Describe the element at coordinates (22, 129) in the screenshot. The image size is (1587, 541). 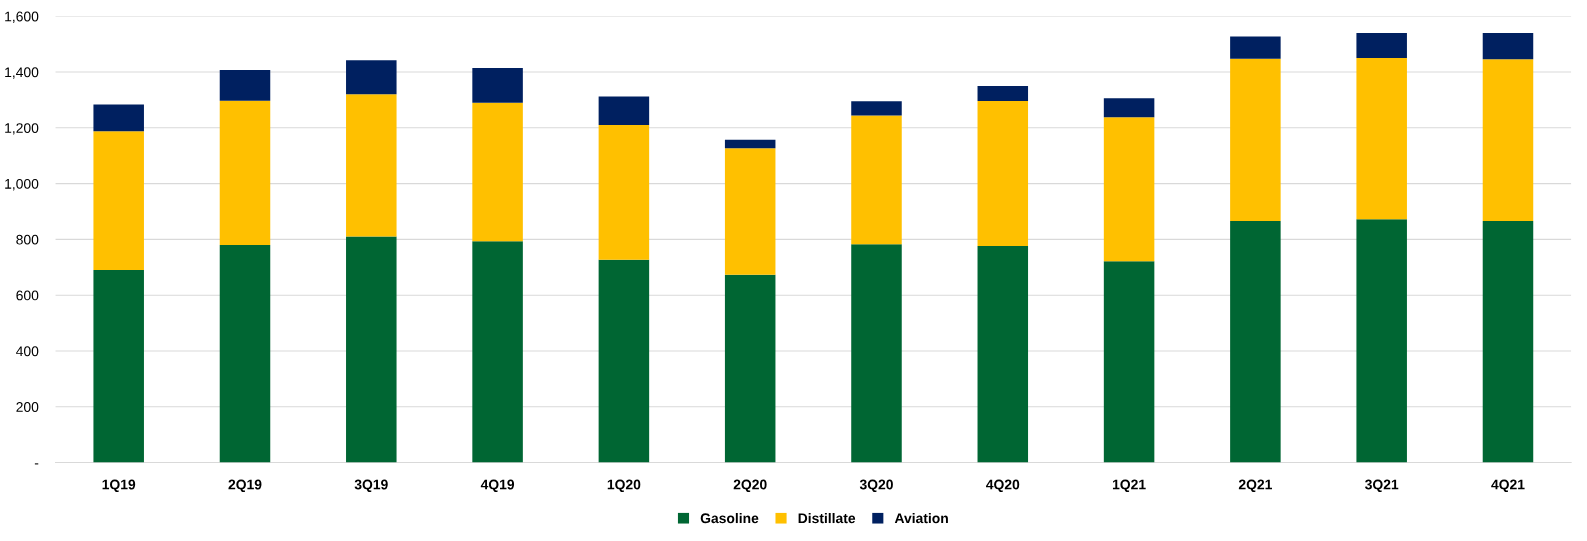
I see `y-tick-label: 1,200` at that location.